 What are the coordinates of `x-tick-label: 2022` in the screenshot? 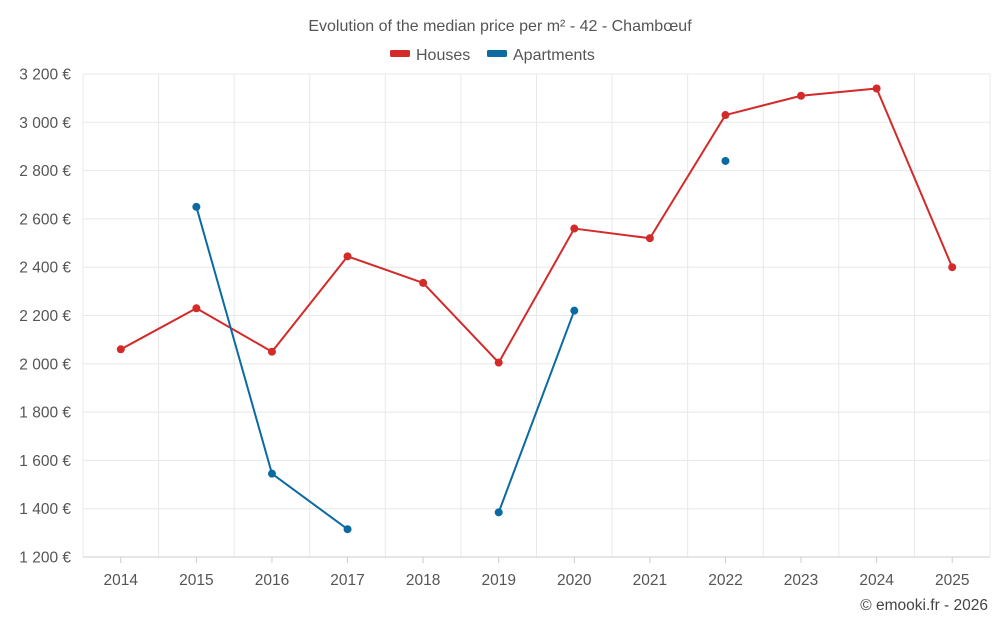 It's located at (725, 580).